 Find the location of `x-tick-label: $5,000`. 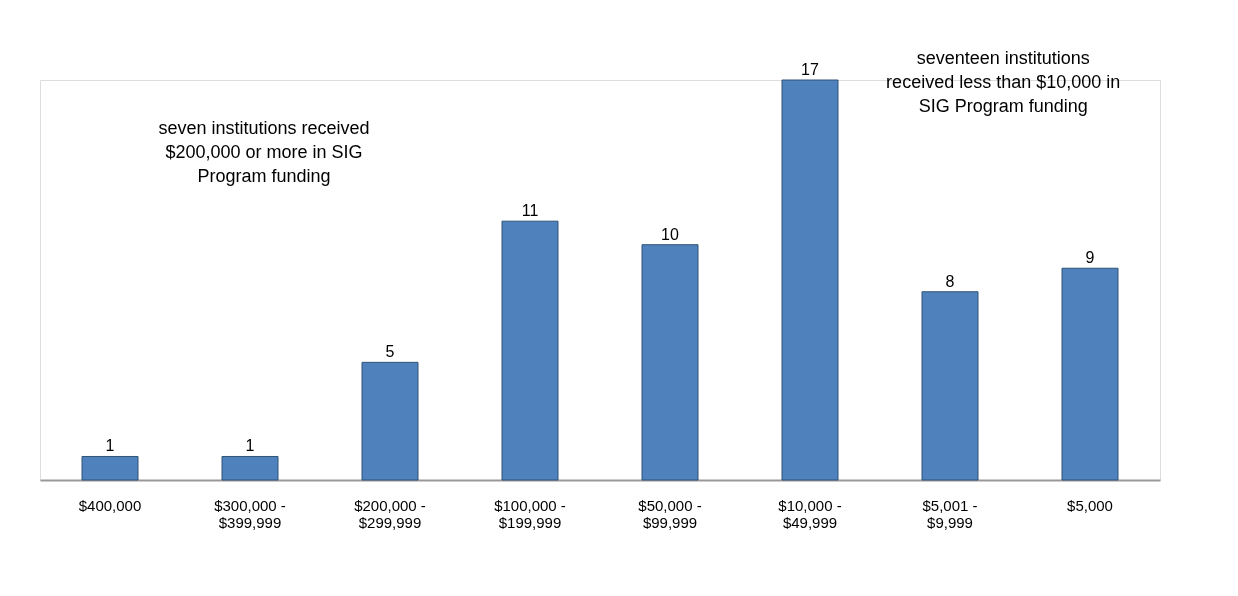

x-tick-label: $5,000 is located at coordinates (1090, 505).